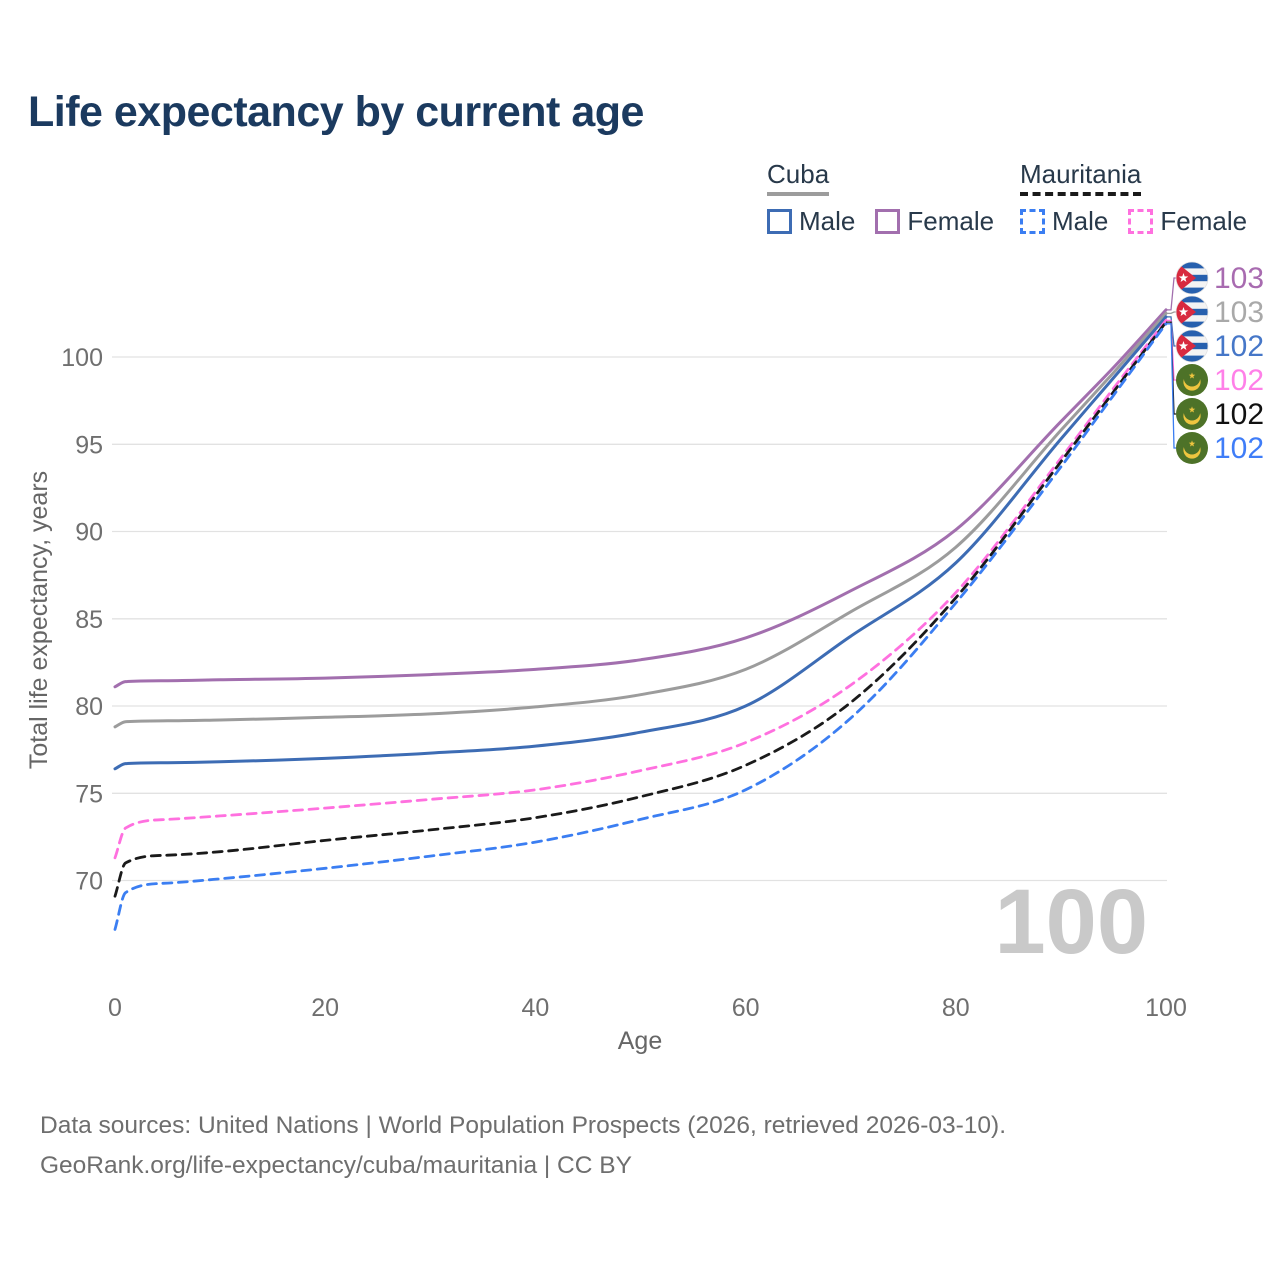 The image size is (1280, 1280). I want to click on x-tick-label: 100, so click(1166, 1008).